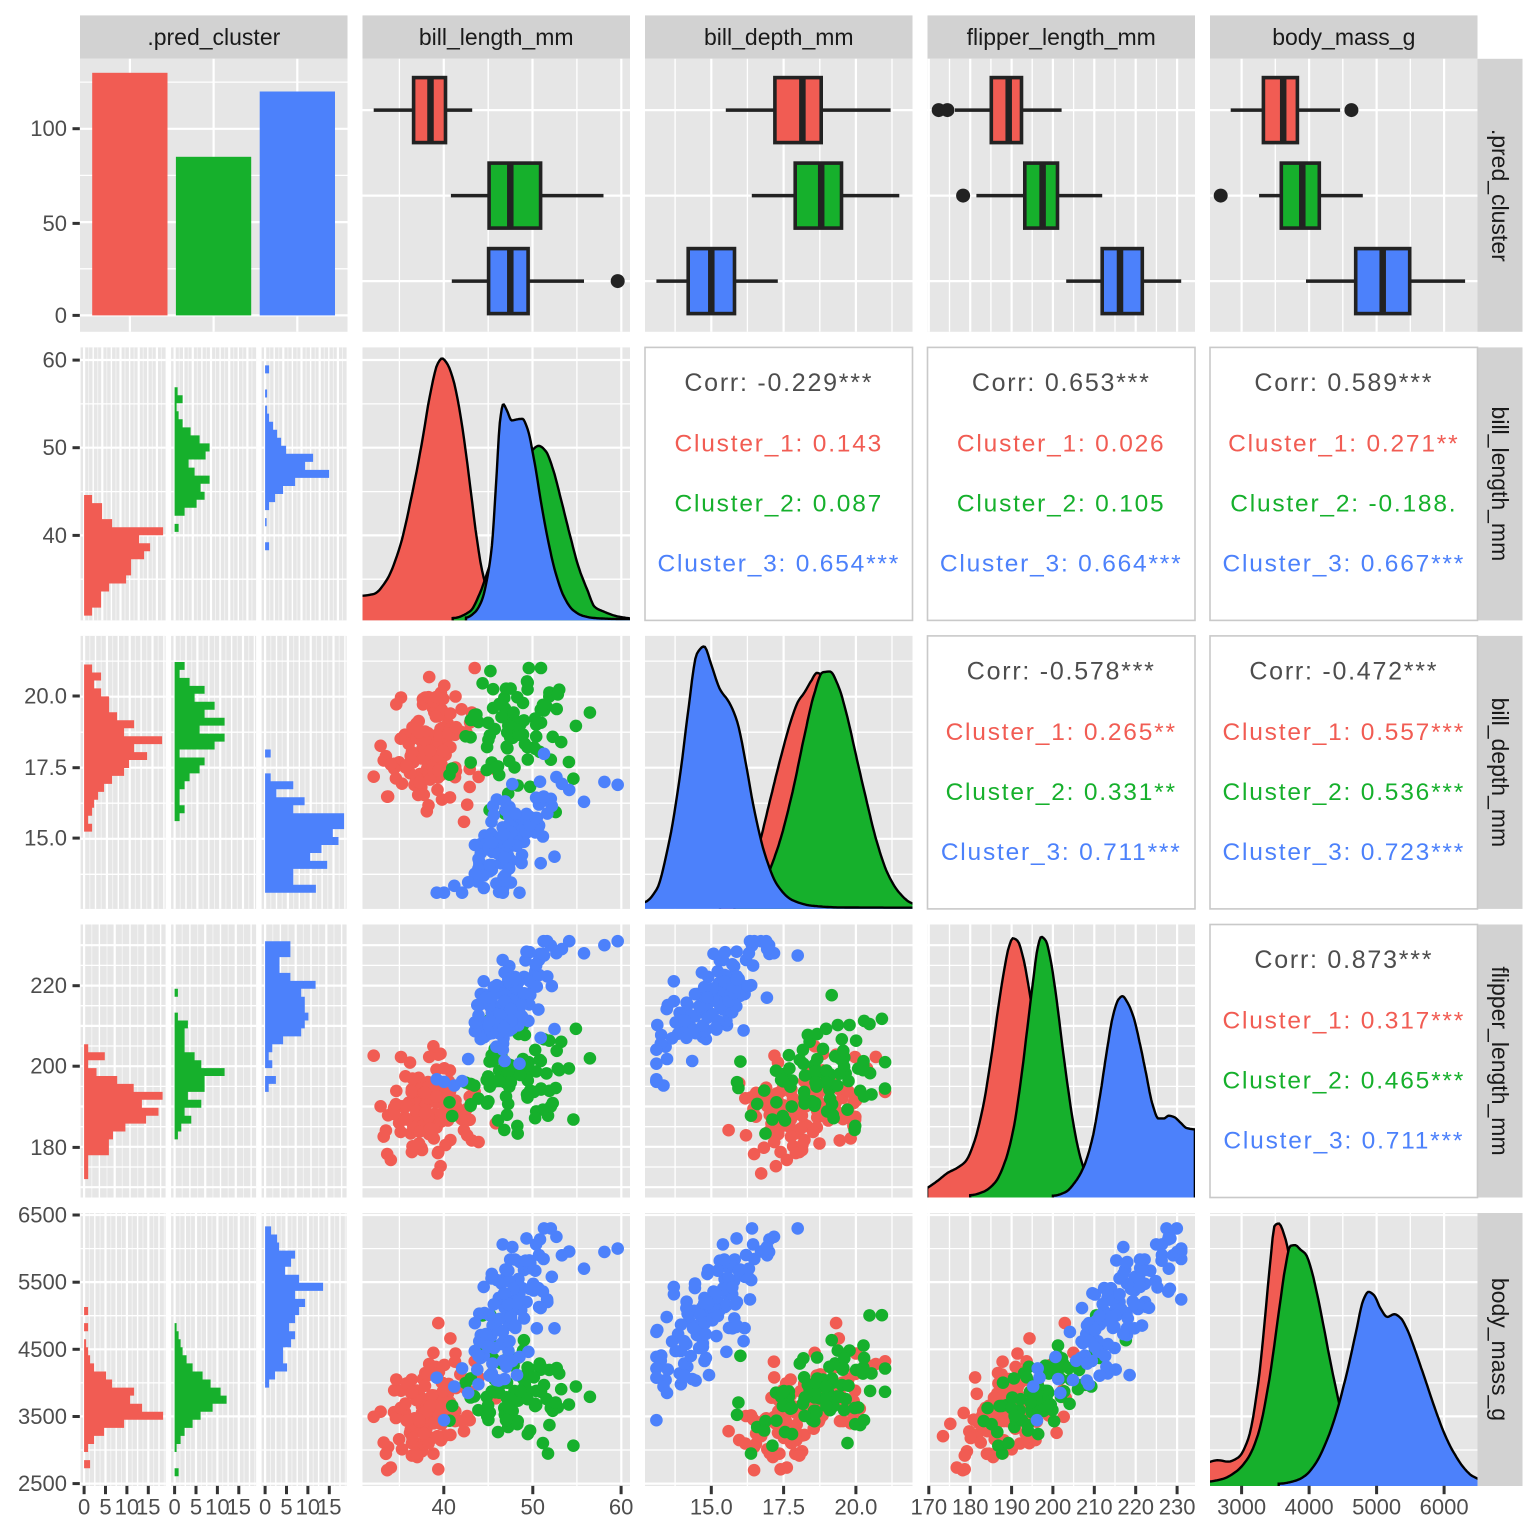  I want to click on svg-text: 190, so click(1011, 1507).